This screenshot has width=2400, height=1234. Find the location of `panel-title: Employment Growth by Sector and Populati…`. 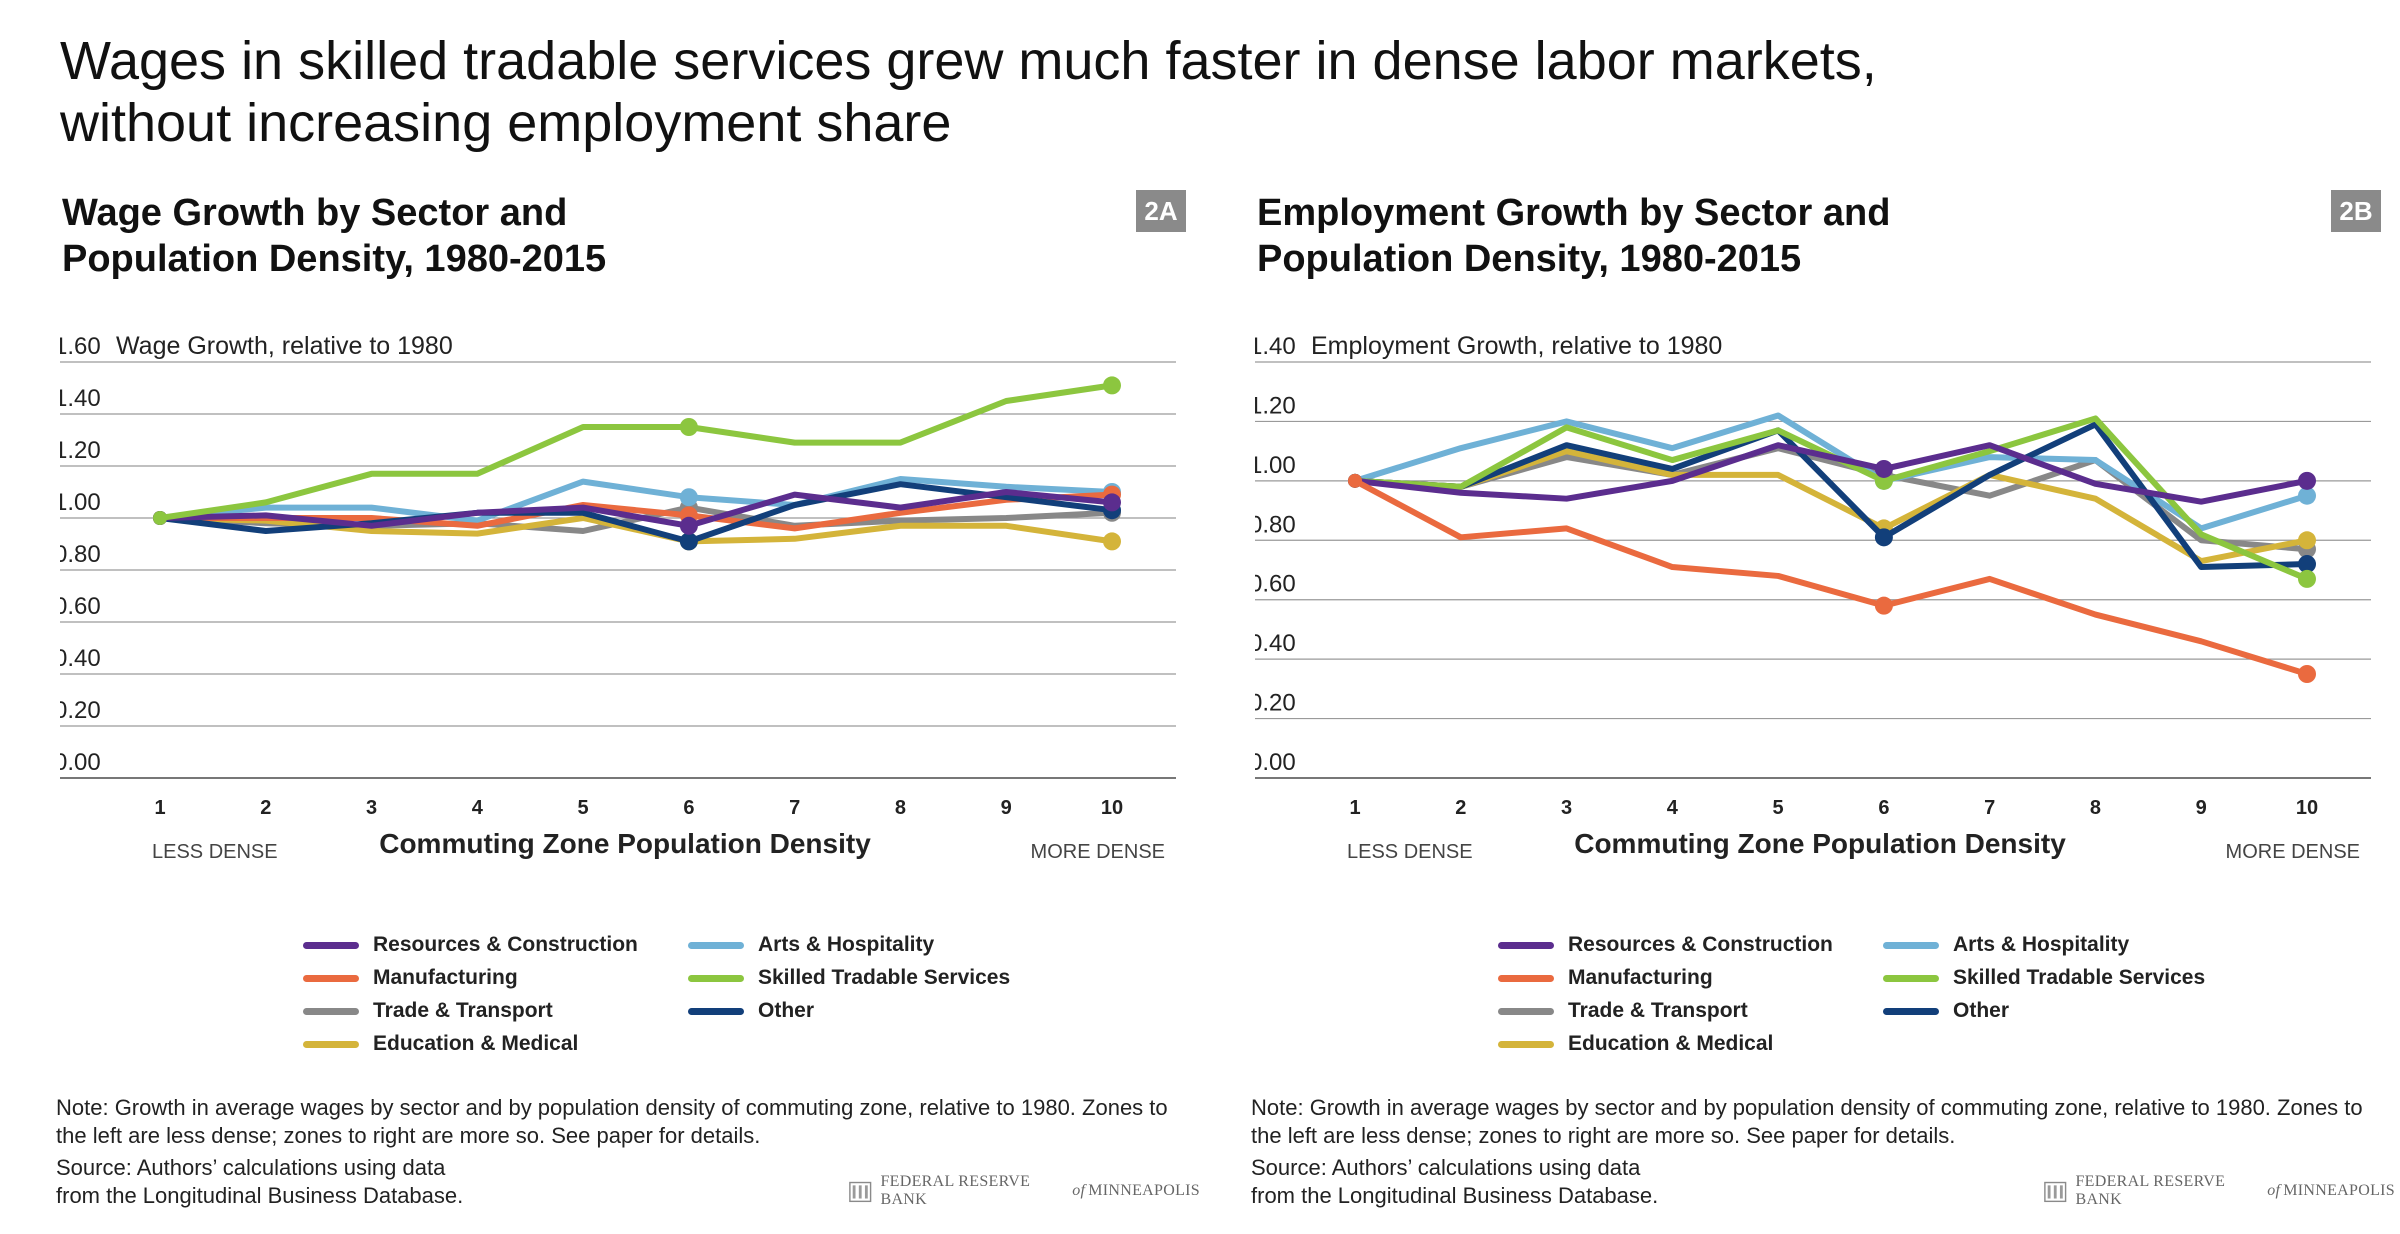

panel-title: Employment Growth by Sector and Populati… is located at coordinates (1707, 236).